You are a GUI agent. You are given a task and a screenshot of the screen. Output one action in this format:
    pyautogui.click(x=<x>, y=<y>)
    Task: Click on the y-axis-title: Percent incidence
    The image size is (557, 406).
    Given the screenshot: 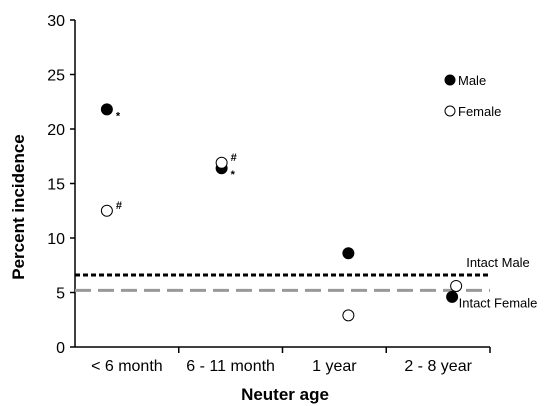 What is the action you would take?
    pyautogui.click(x=18, y=207)
    